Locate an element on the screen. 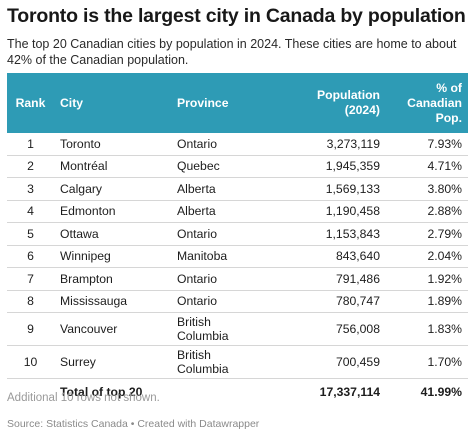 The width and height of the screenshot is (474, 432). cell-rank: 9 is located at coordinates (30, 329).